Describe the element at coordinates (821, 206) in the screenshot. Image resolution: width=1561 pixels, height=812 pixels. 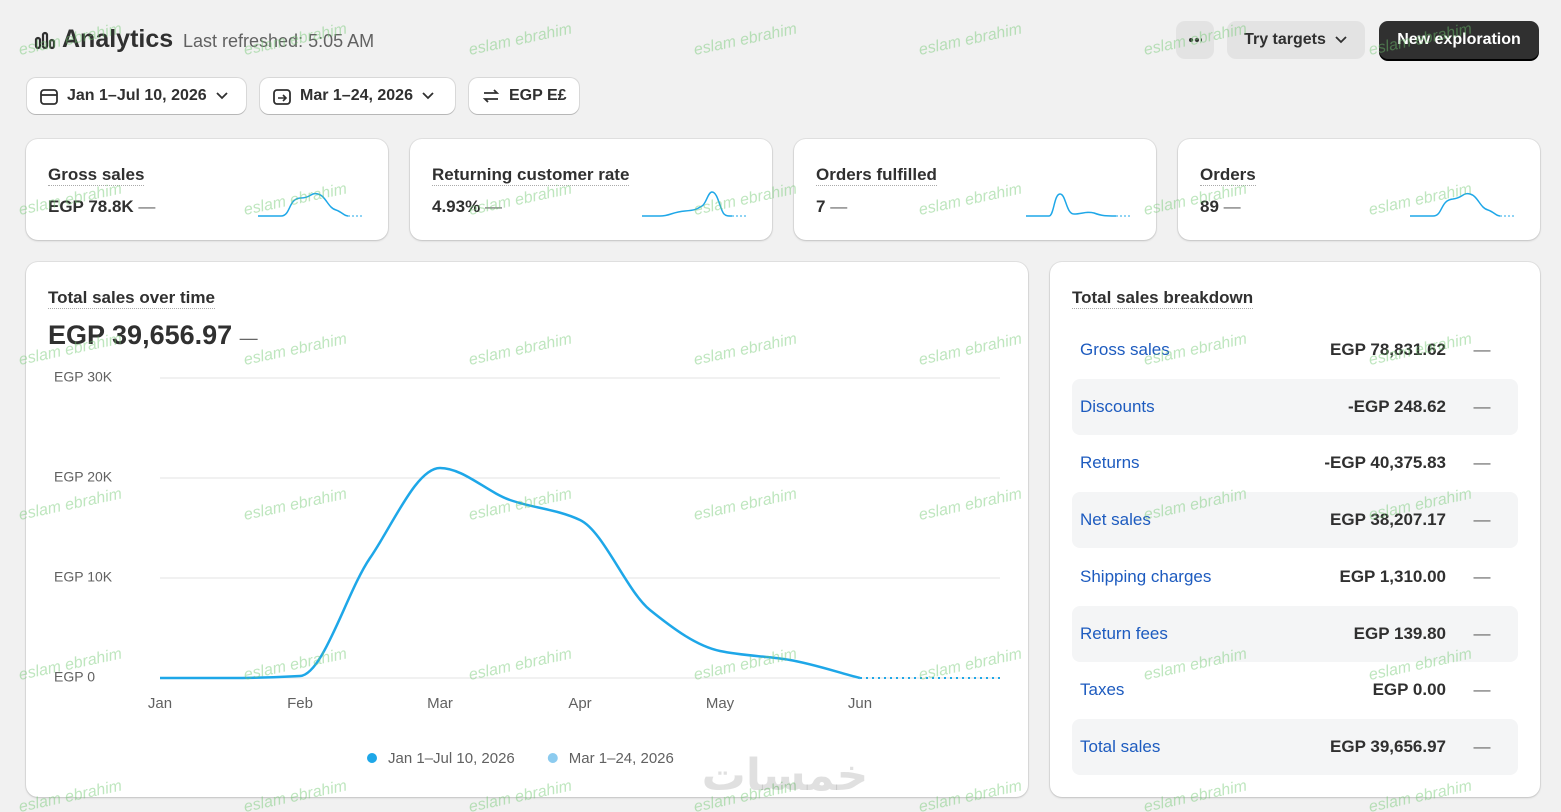
I see `kpi-value: 7` at that location.